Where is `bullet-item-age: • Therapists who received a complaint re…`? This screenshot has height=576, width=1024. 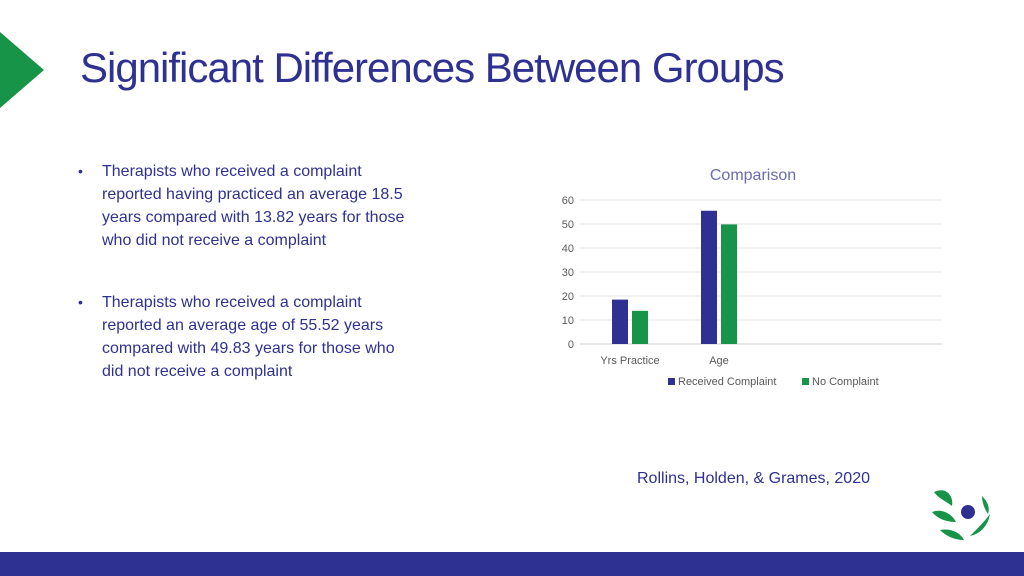 bullet-item-age: • Therapists who received a complaint re… is located at coordinates (246, 337).